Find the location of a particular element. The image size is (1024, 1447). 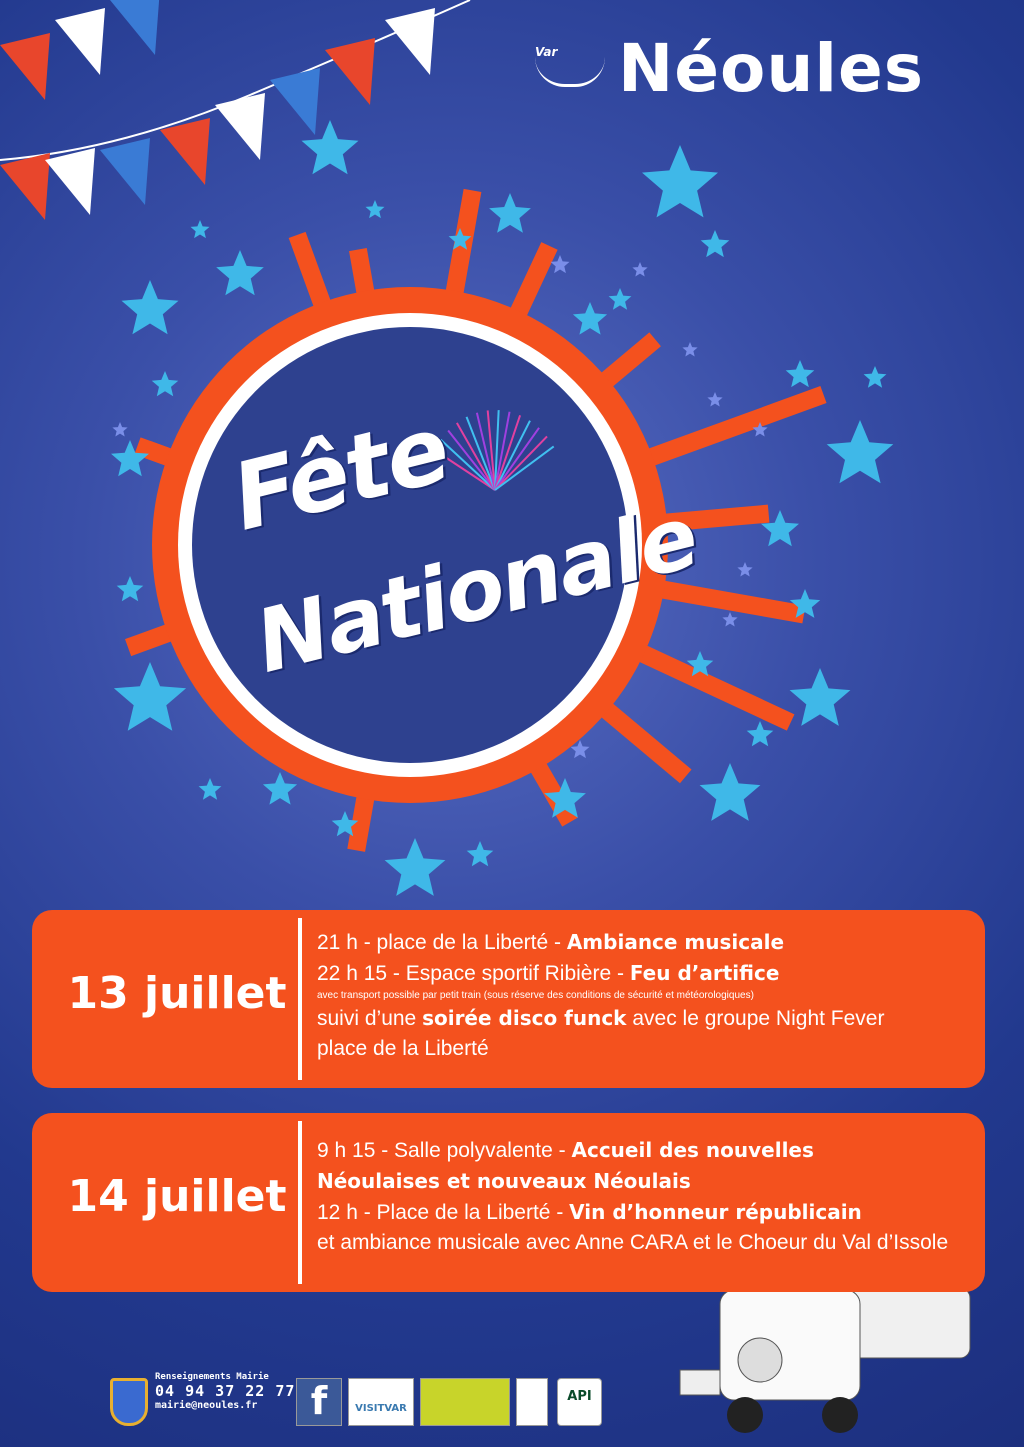

line-after: avec le groupe Night Fever is located at coordinates (755, 1018).